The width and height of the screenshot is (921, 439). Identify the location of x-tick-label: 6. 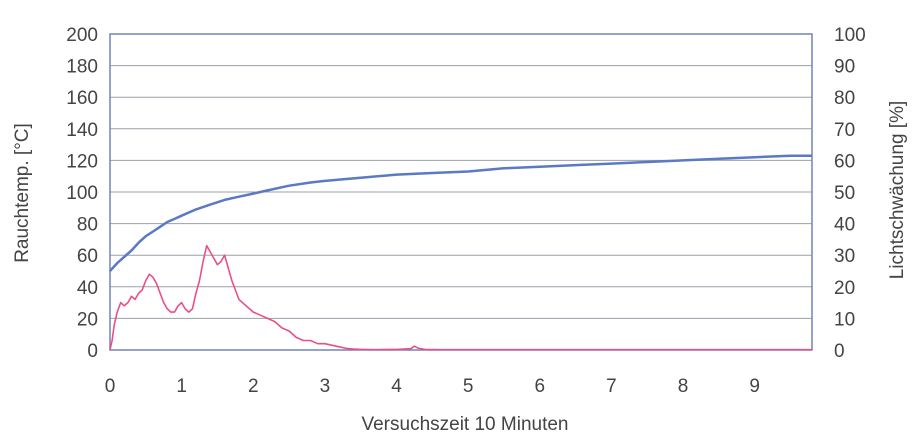
(540, 386).